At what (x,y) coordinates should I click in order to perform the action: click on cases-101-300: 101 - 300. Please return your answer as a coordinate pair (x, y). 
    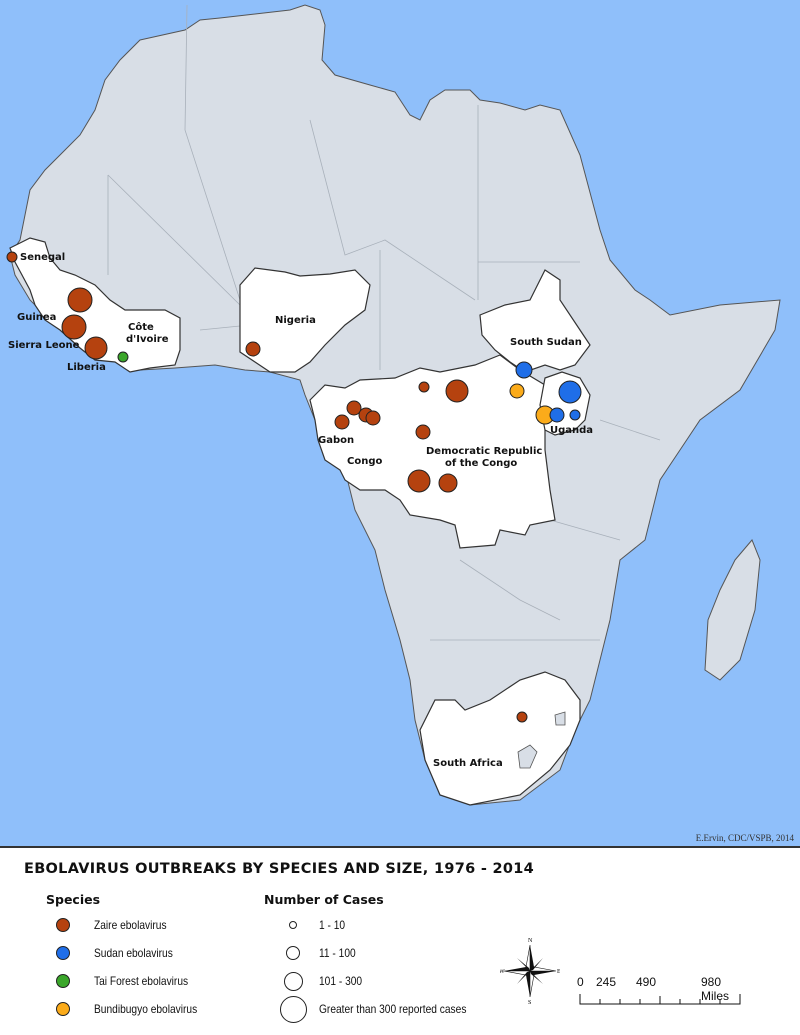
    Looking at the image, I should click on (324, 981).